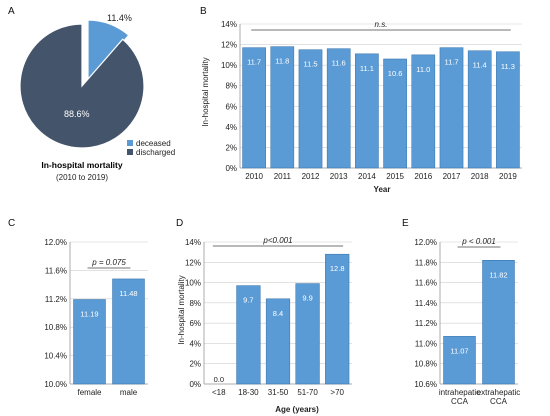  What do you see at coordinates (219, 392) in the screenshot?
I see `x-tick-label: <18` at bounding box center [219, 392].